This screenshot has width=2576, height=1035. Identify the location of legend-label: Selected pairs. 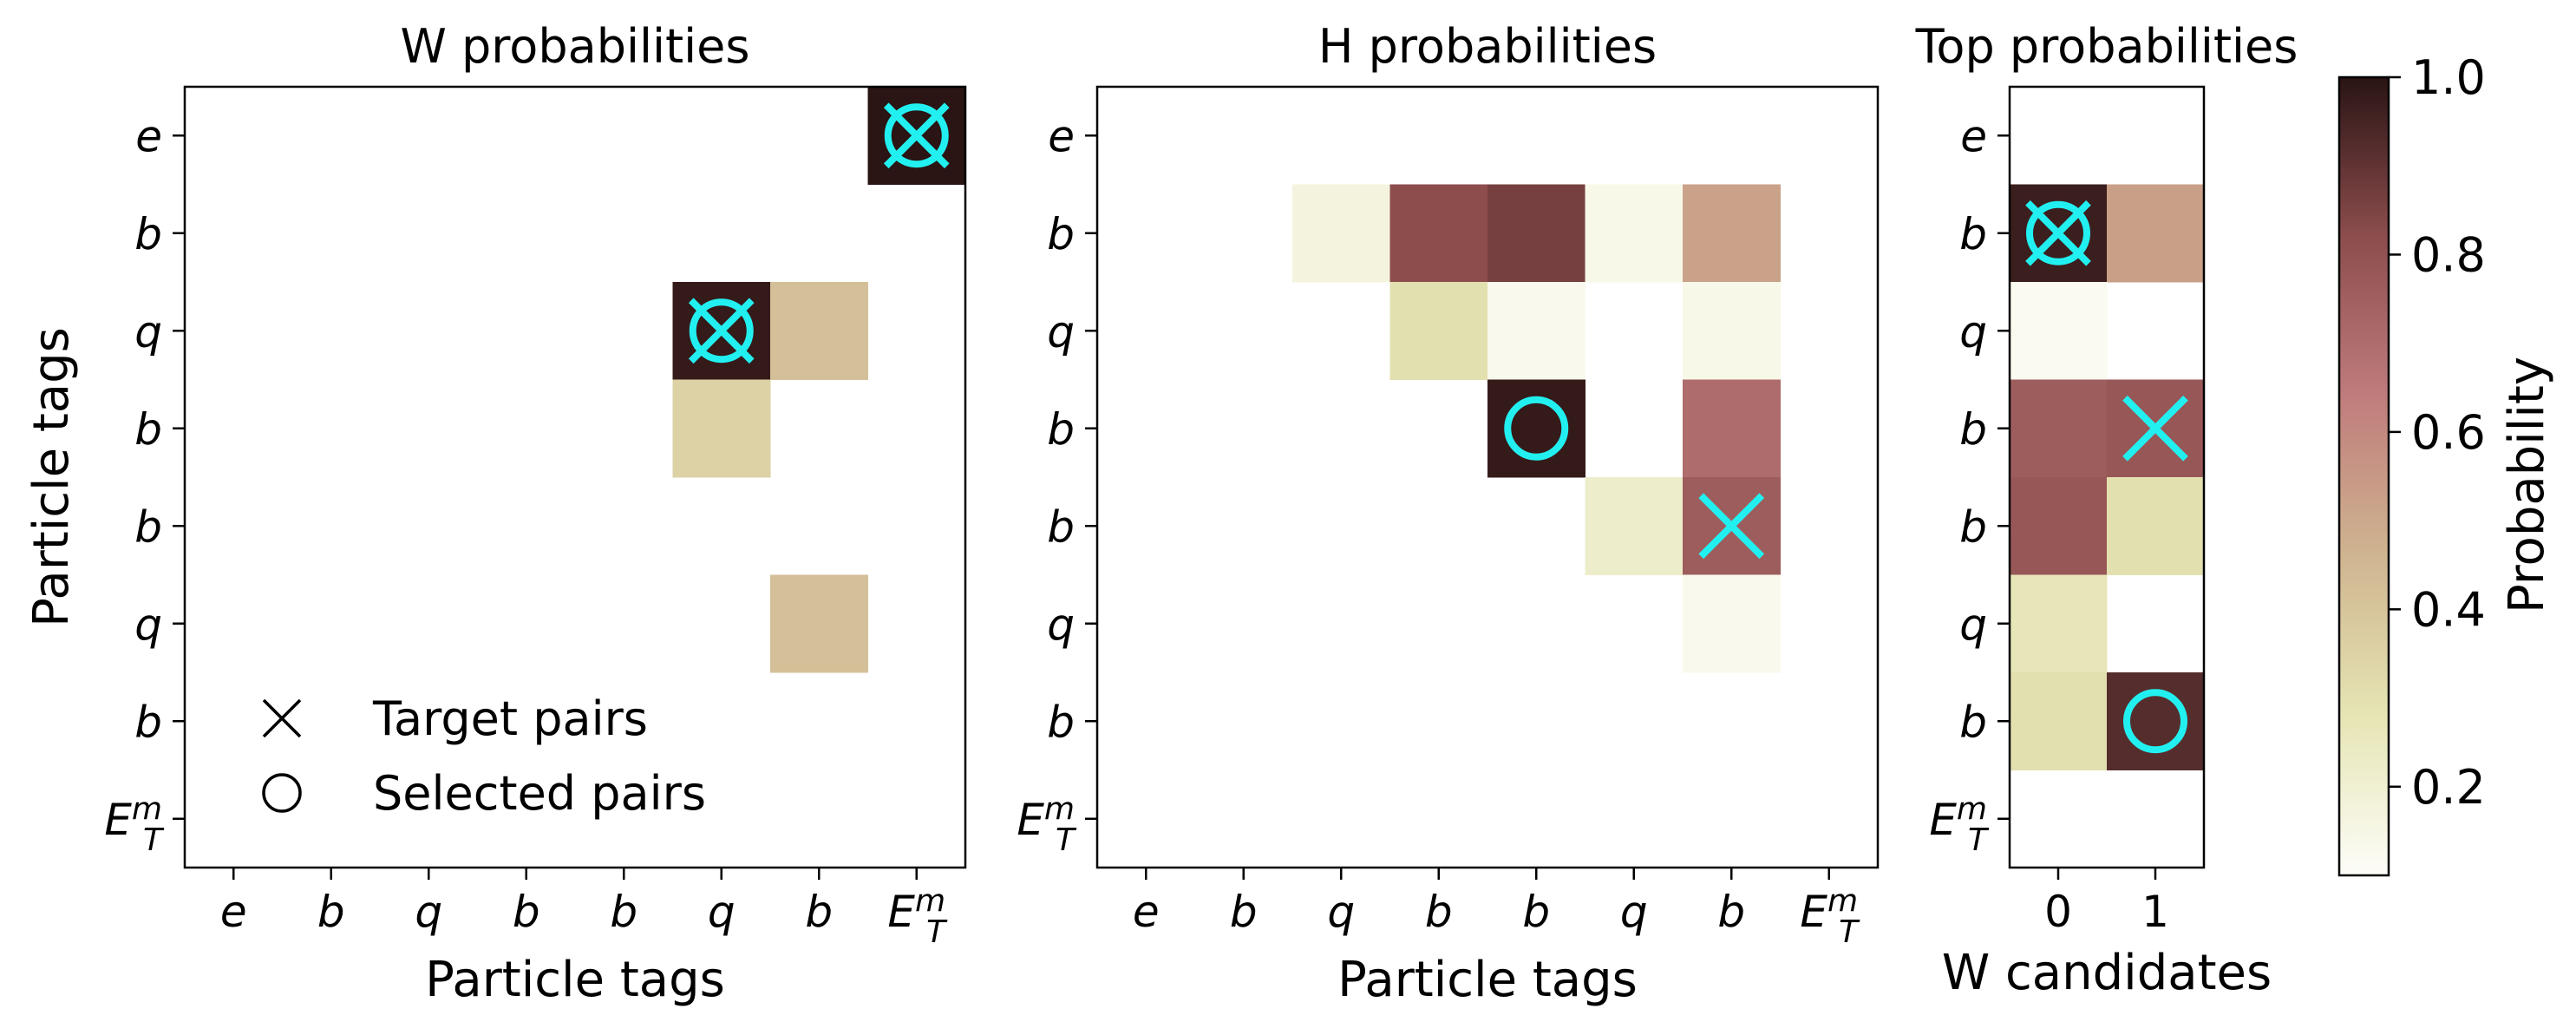
(539, 793).